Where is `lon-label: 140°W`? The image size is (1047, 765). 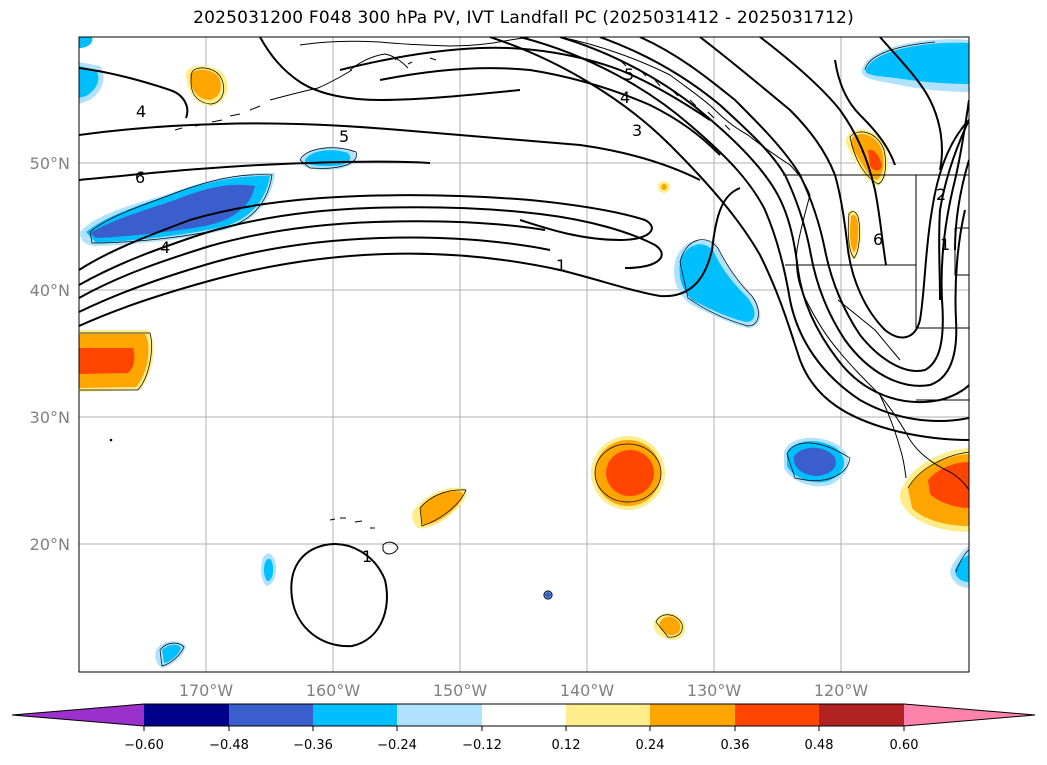 lon-label: 140°W is located at coordinates (587, 690).